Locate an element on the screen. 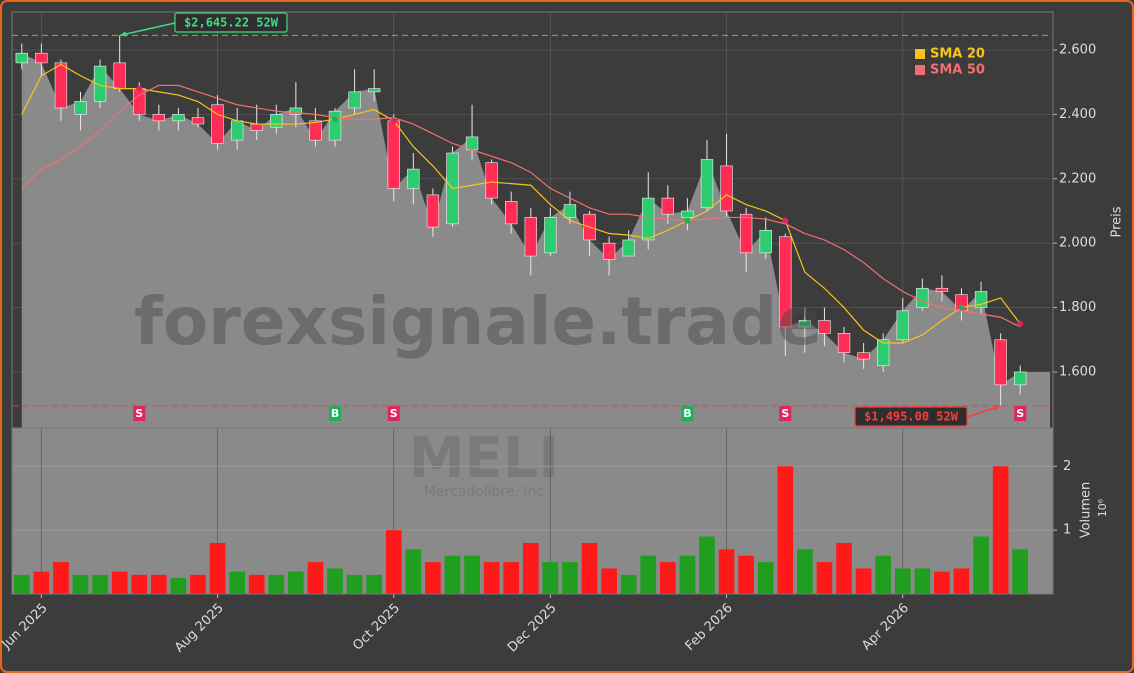 The height and width of the screenshot is (673, 1134). y-axis-label: Preis is located at coordinates (1117, 221).